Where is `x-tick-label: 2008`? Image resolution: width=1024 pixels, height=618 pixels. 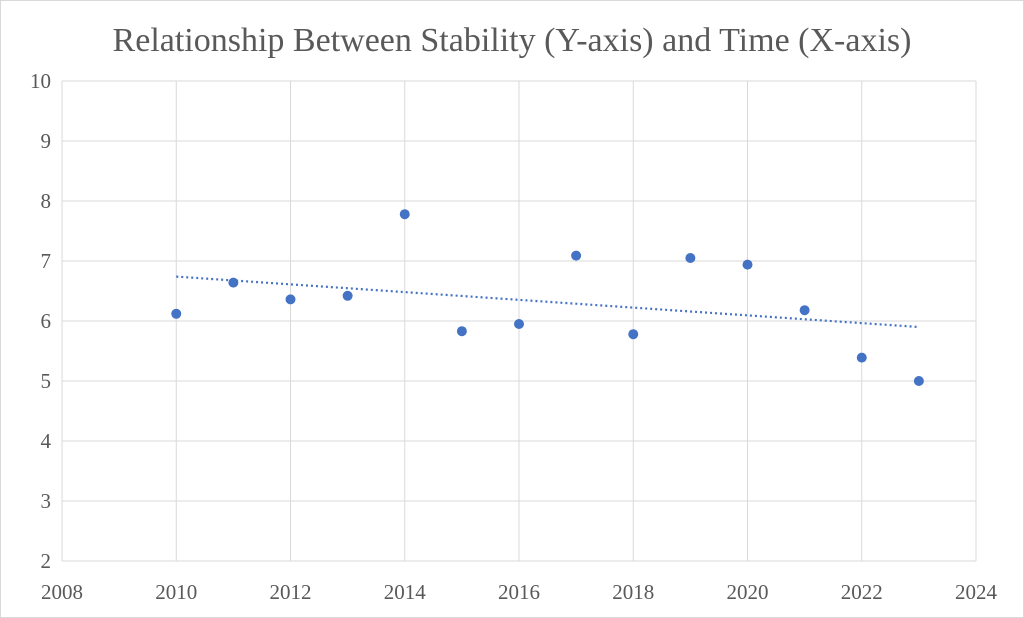
x-tick-label: 2008 is located at coordinates (62, 592).